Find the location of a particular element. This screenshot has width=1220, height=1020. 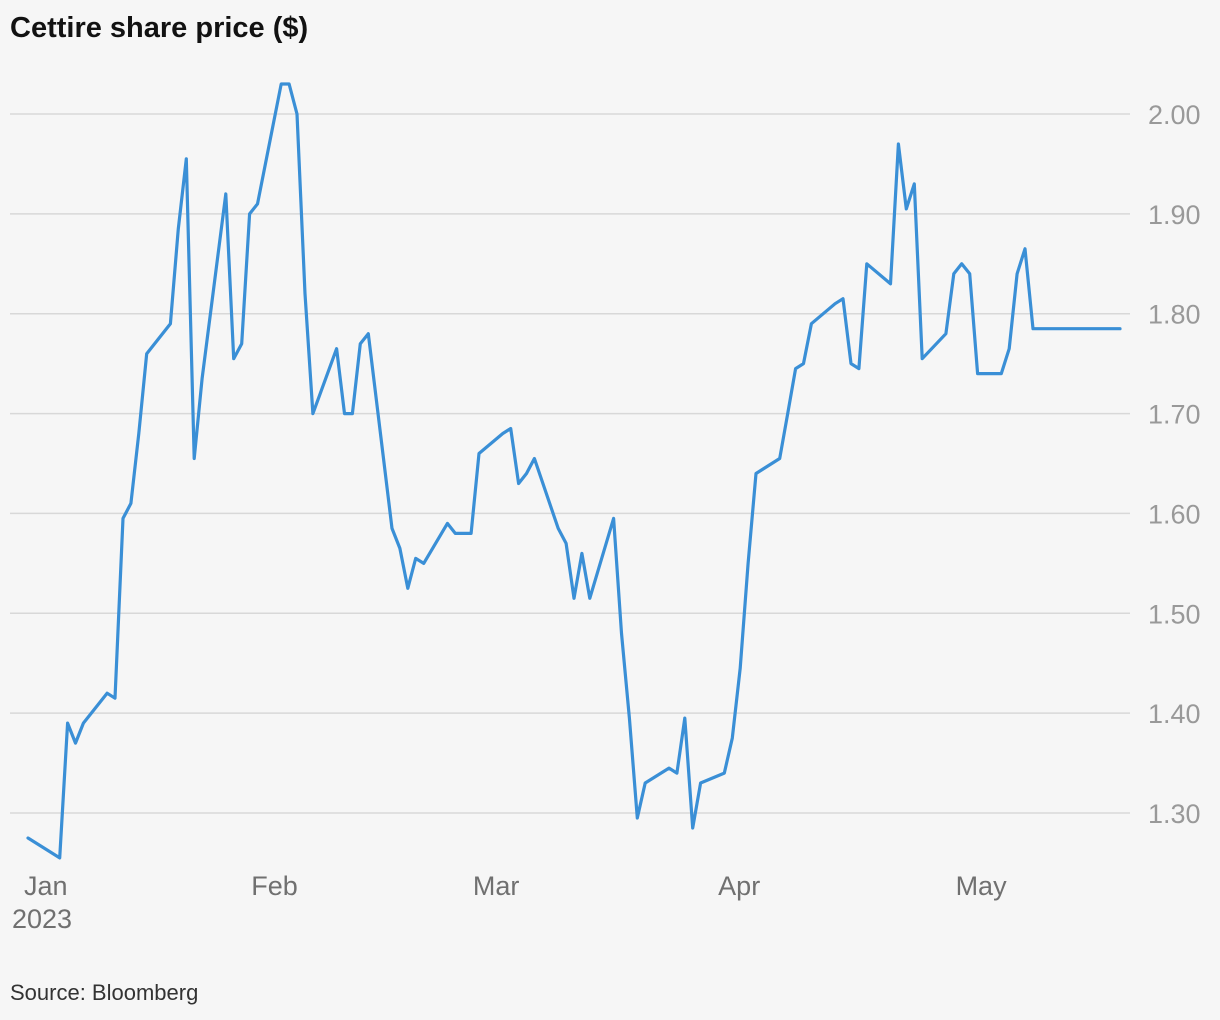

y-tick-label: 1.70 is located at coordinates (1174, 415).